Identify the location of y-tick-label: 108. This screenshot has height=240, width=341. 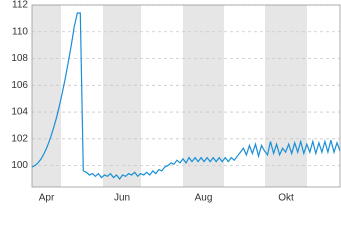
(19, 58).